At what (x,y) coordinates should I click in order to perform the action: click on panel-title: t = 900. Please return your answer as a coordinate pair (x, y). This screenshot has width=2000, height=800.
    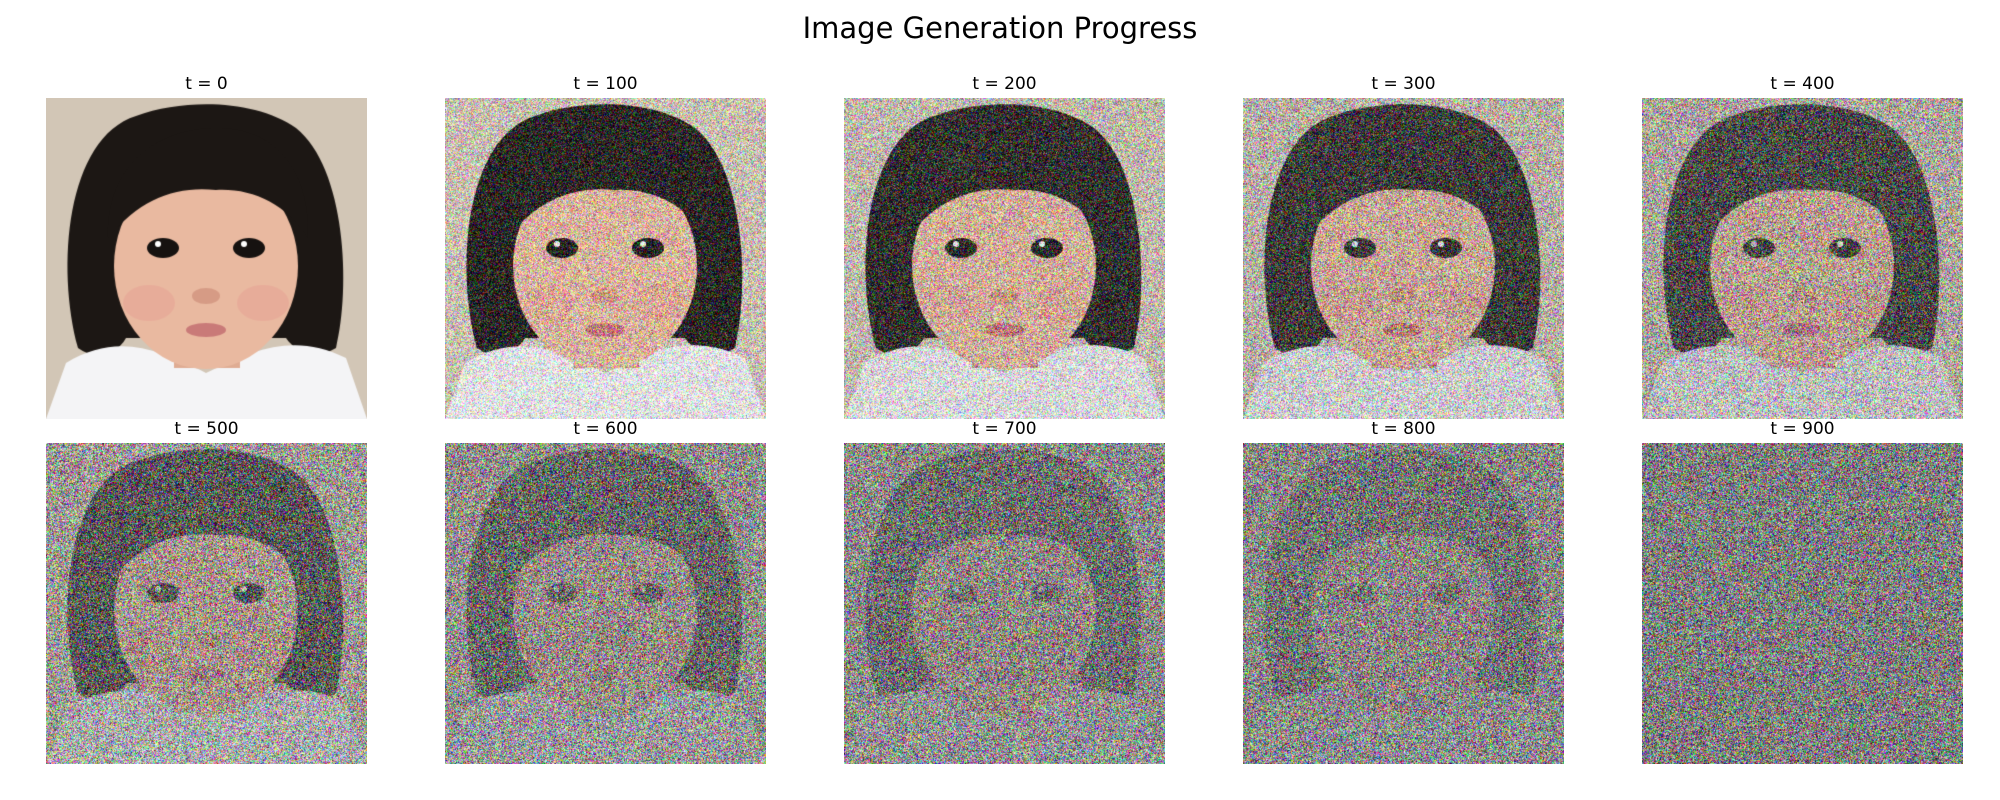
    Looking at the image, I should click on (1802, 429).